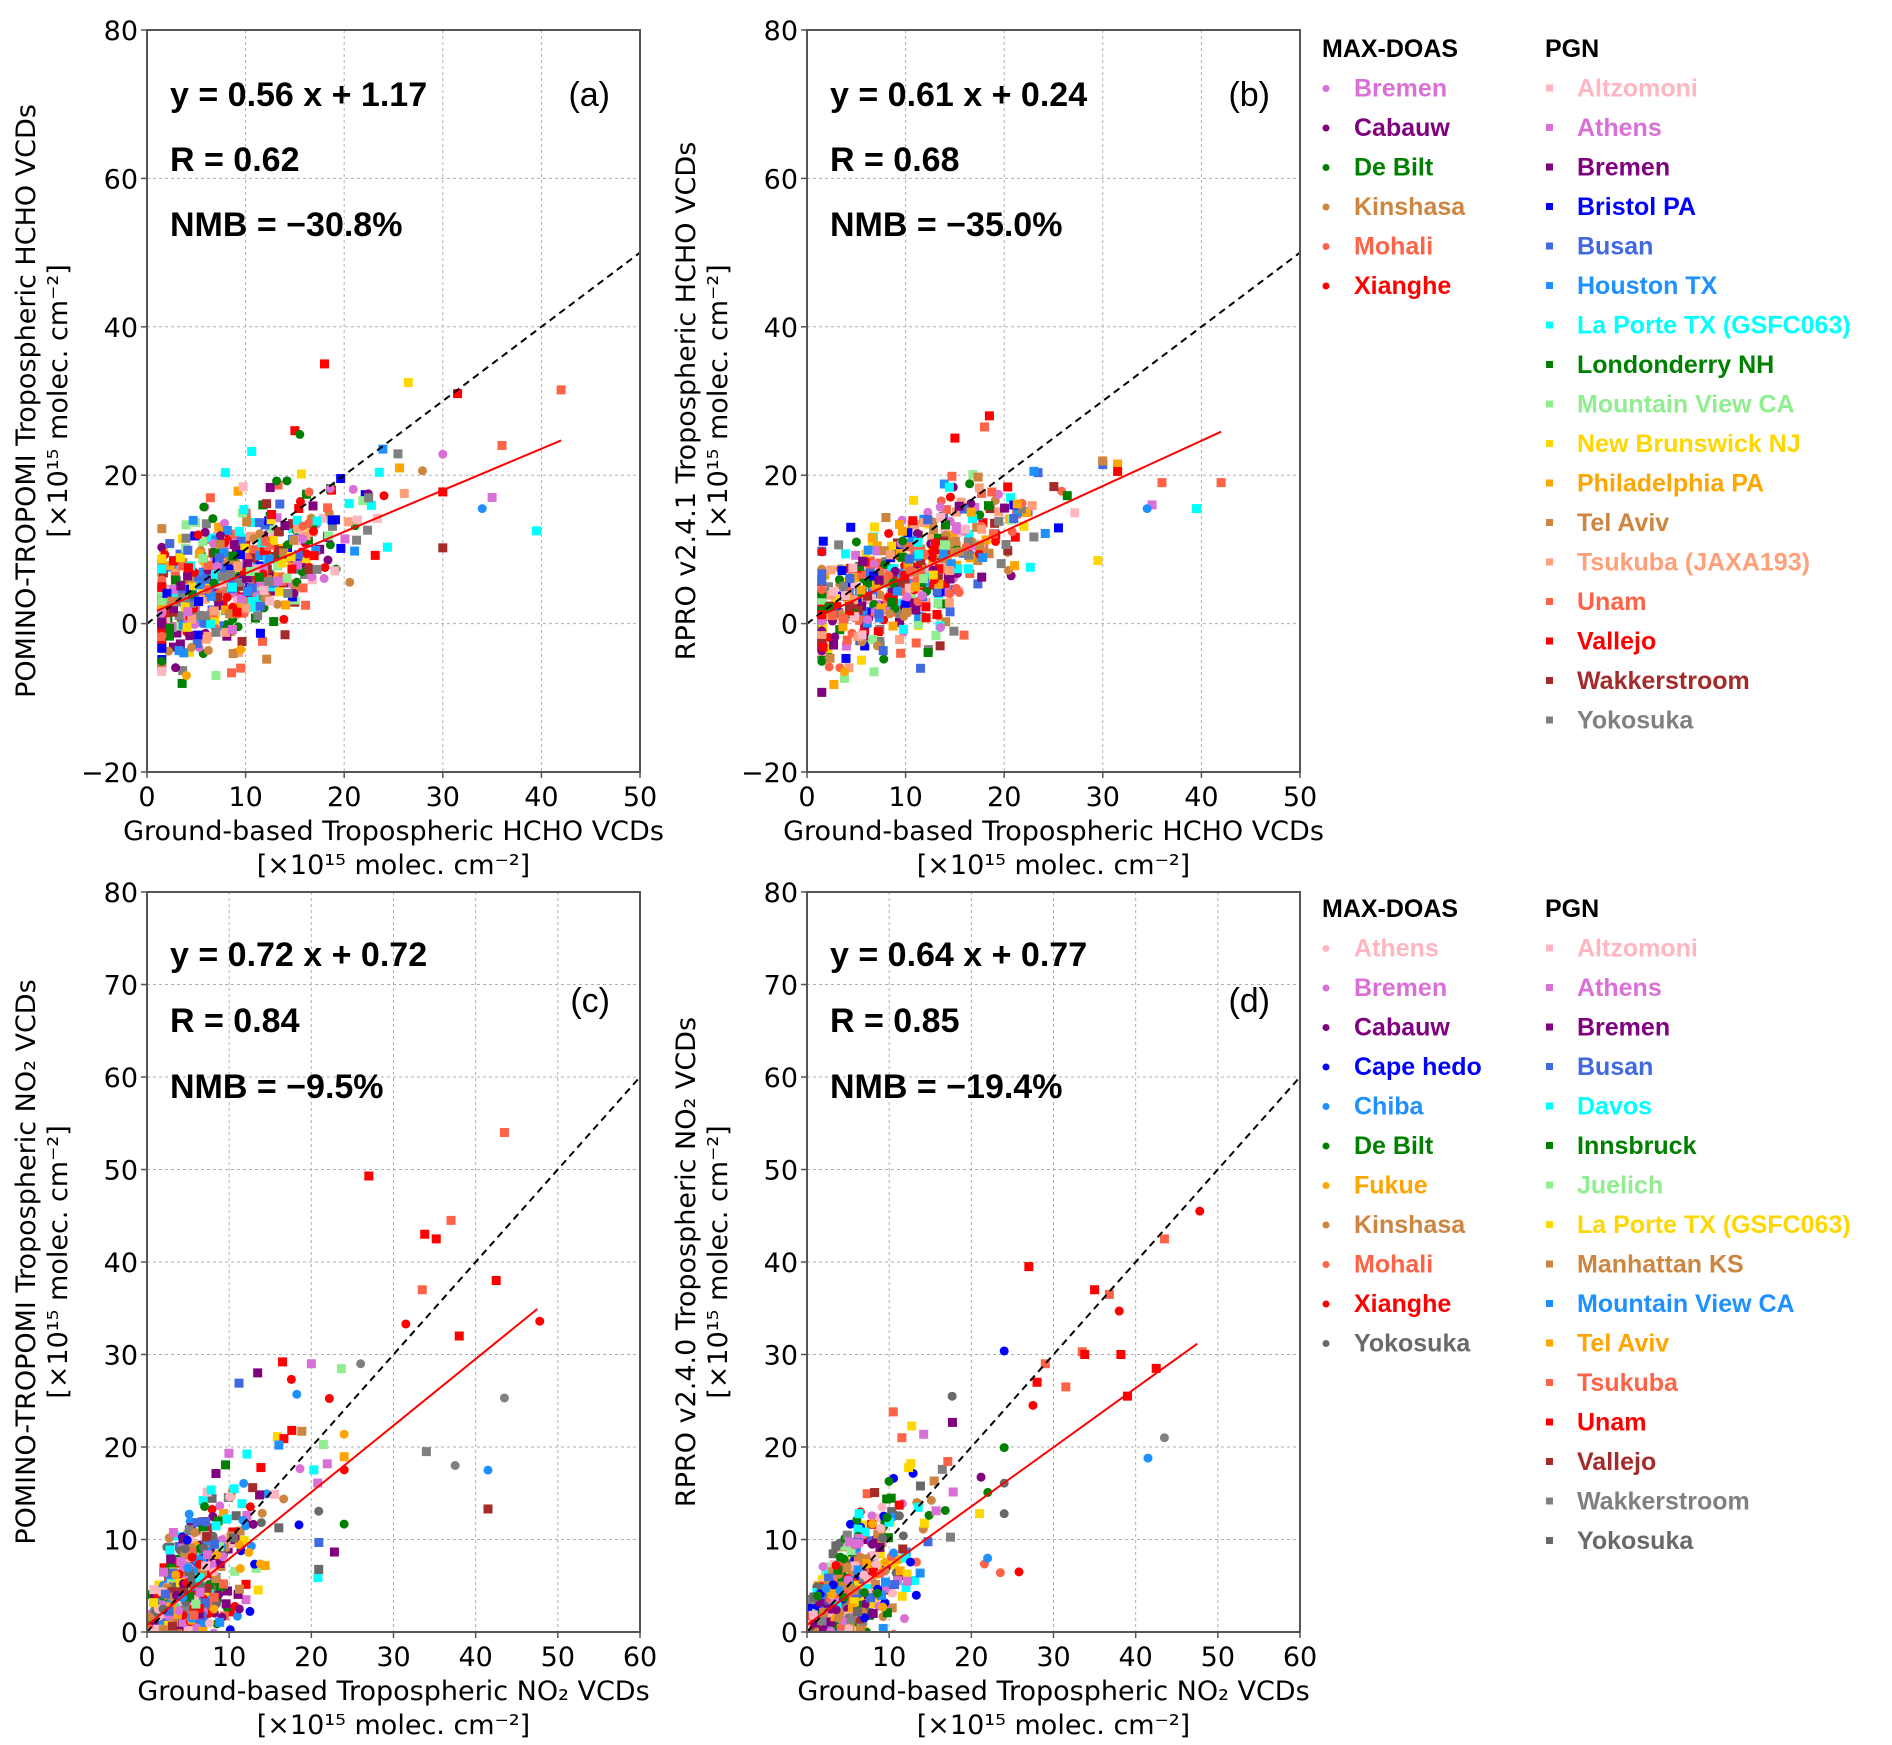 The width and height of the screenshot is (1892, 1745). Describe the element at coordinates (1300, 797) in the screenshot. I see `x-tick-label: 50` at that location.